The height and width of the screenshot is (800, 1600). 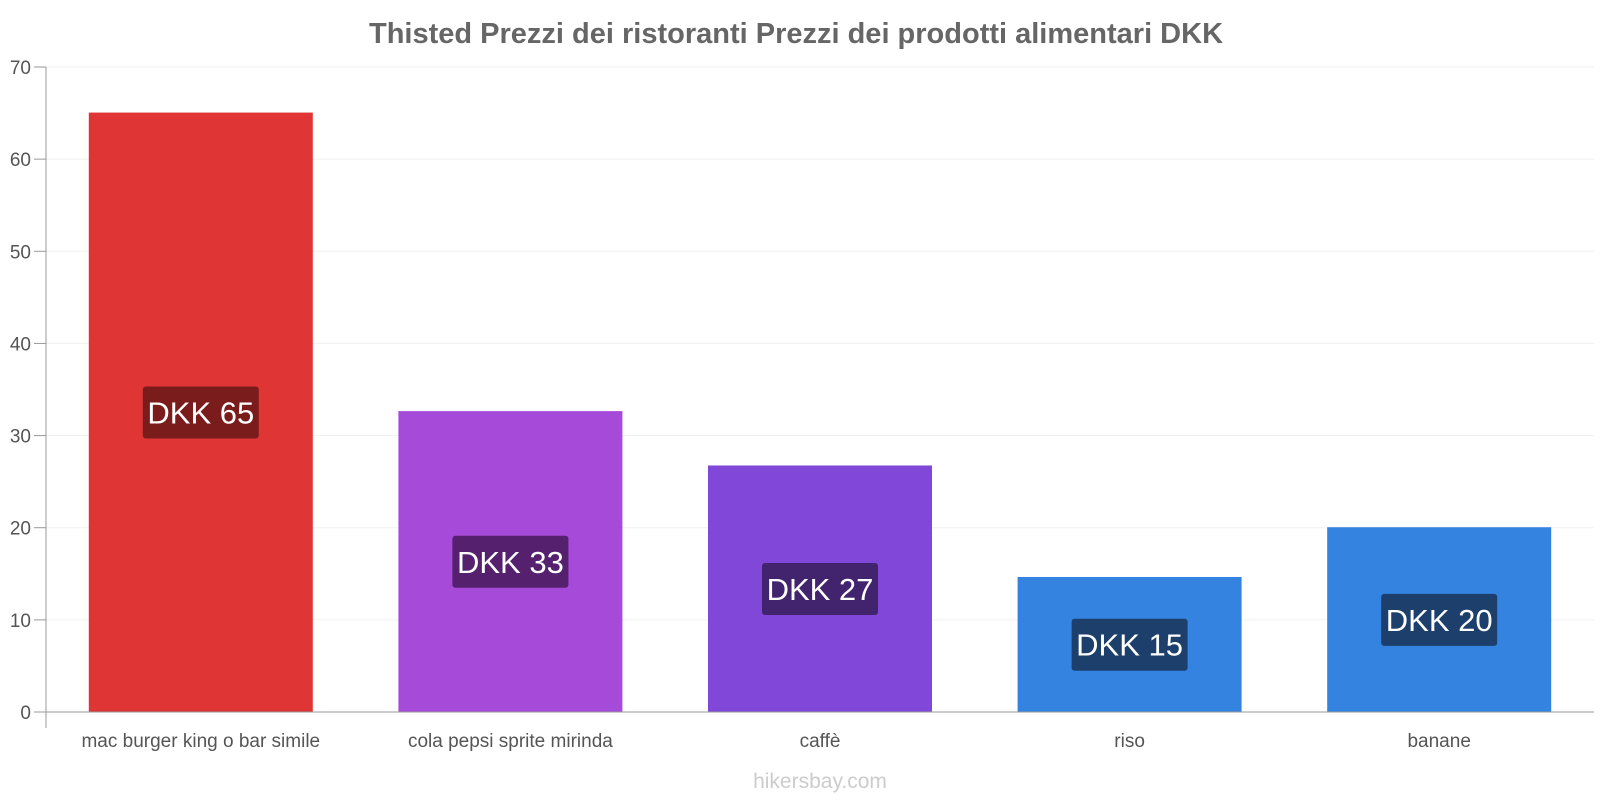 What do you see at coordinates (20, 621) in the screenshot?
I see `y-tick-label: 10` at bounding box center [20, 621].